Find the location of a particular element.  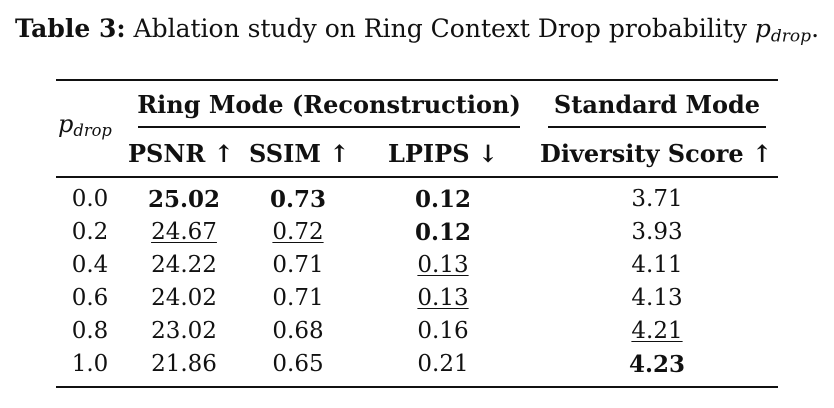

diversity-cell: 4.21 is located at coordinates (657, 331).